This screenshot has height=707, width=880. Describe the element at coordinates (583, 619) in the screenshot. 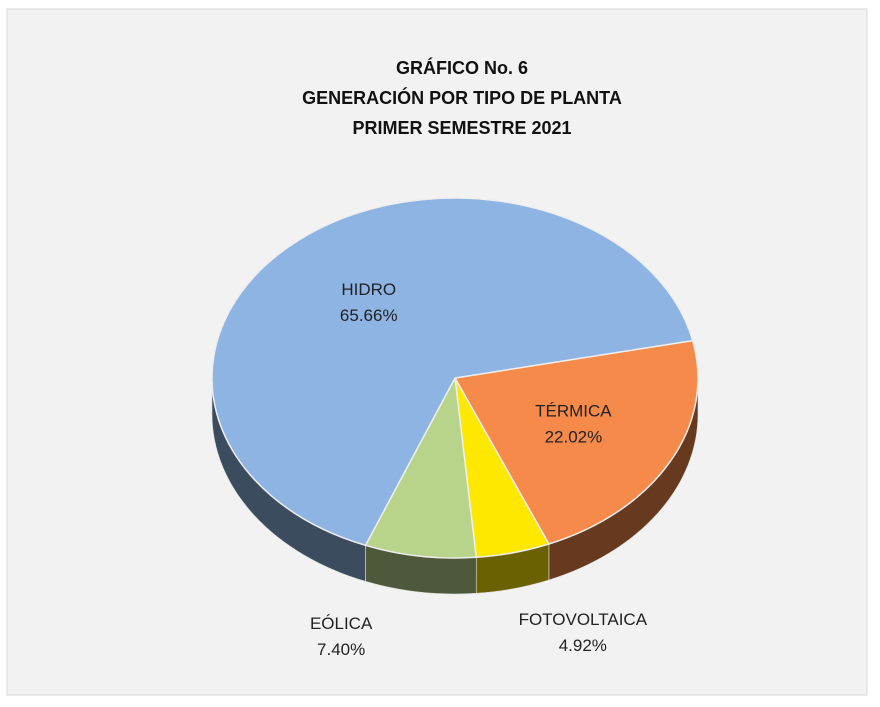

I see `category-label: FOTOVOLTAICA` at that location.